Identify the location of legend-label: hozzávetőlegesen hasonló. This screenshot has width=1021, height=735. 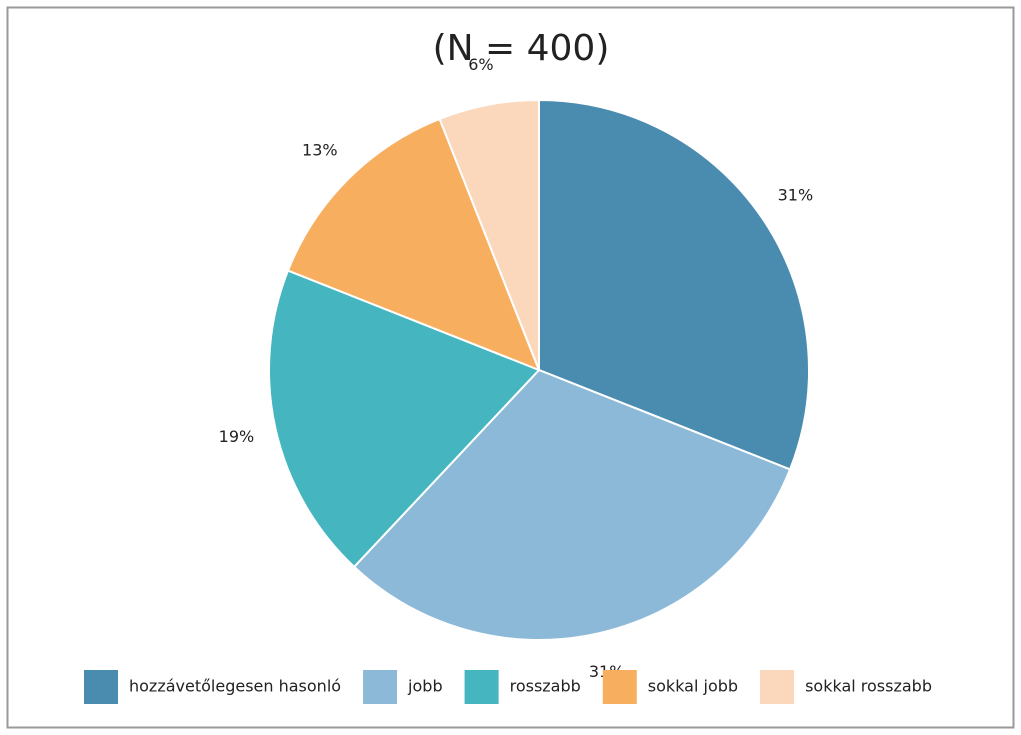
(235, 686).